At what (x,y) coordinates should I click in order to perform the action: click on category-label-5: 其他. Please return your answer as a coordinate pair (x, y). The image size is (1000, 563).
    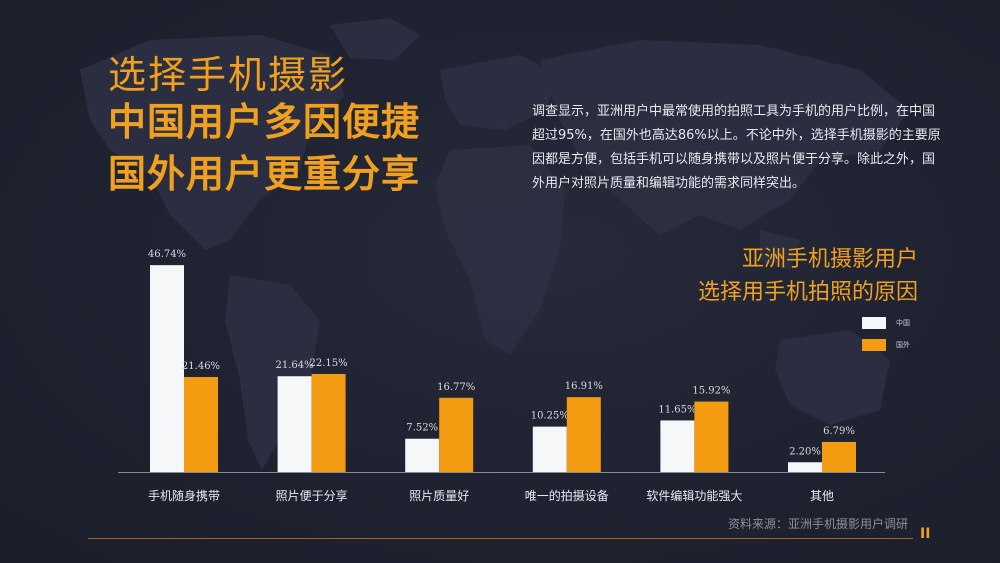
    Looking at the image, I should click on (822, 496).